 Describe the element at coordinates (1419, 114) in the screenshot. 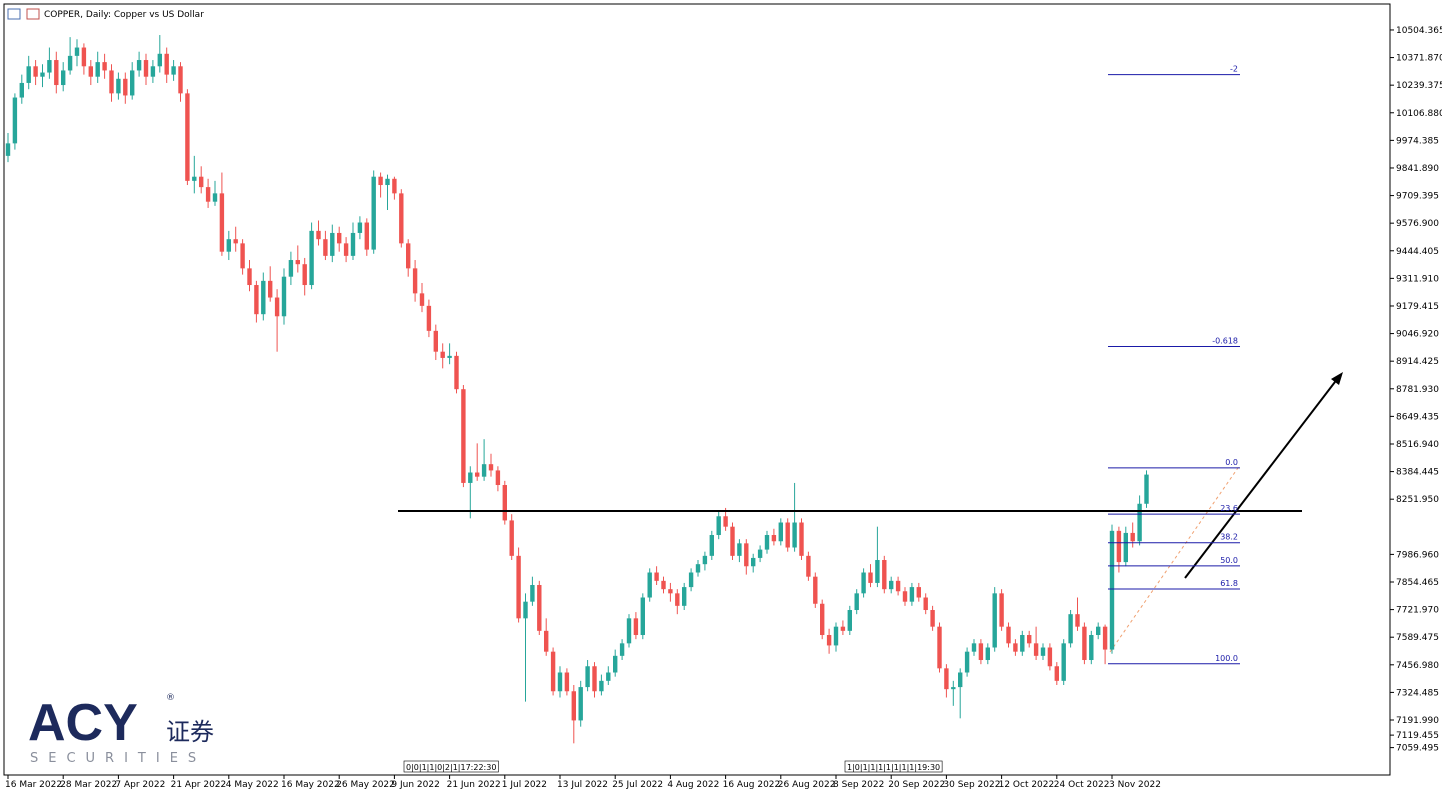

I see `y-tick-label: 10106.880` at that location.